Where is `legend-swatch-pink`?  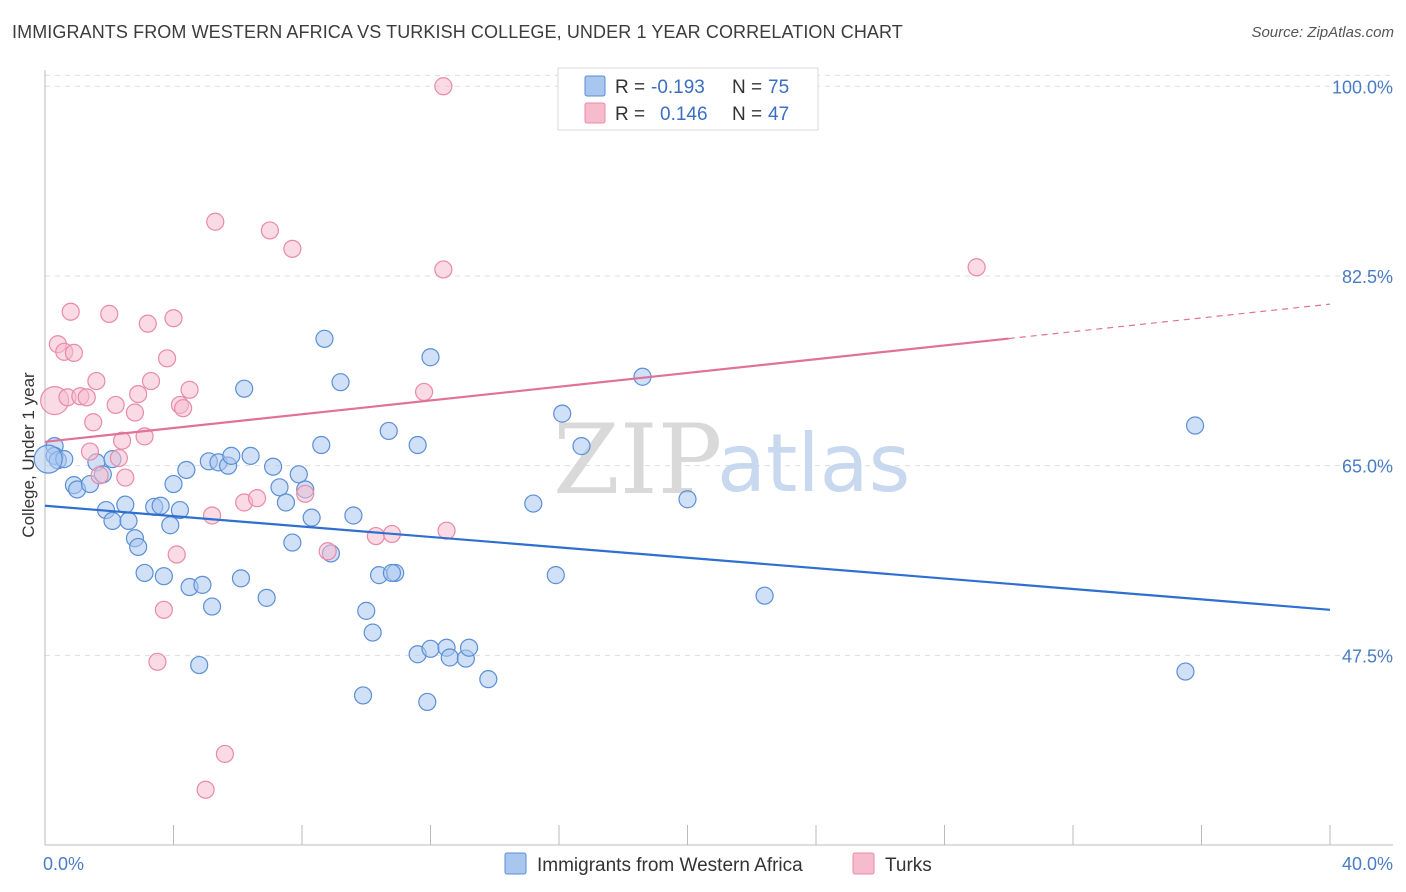 legend-swatch-pink is located at coordinates (595, 113).